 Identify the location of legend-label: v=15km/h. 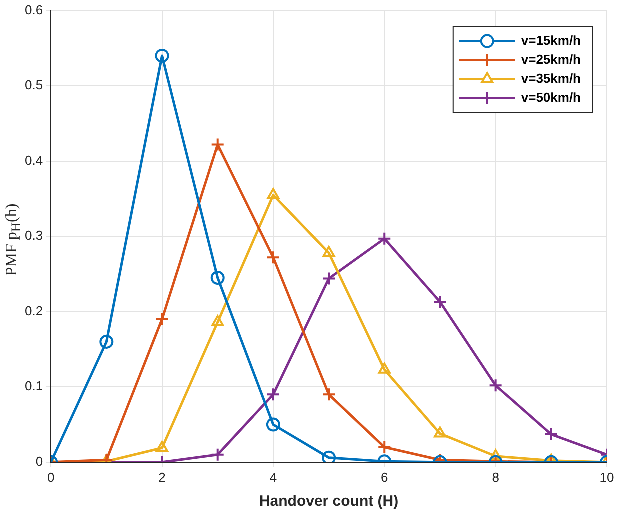
(551, 40).